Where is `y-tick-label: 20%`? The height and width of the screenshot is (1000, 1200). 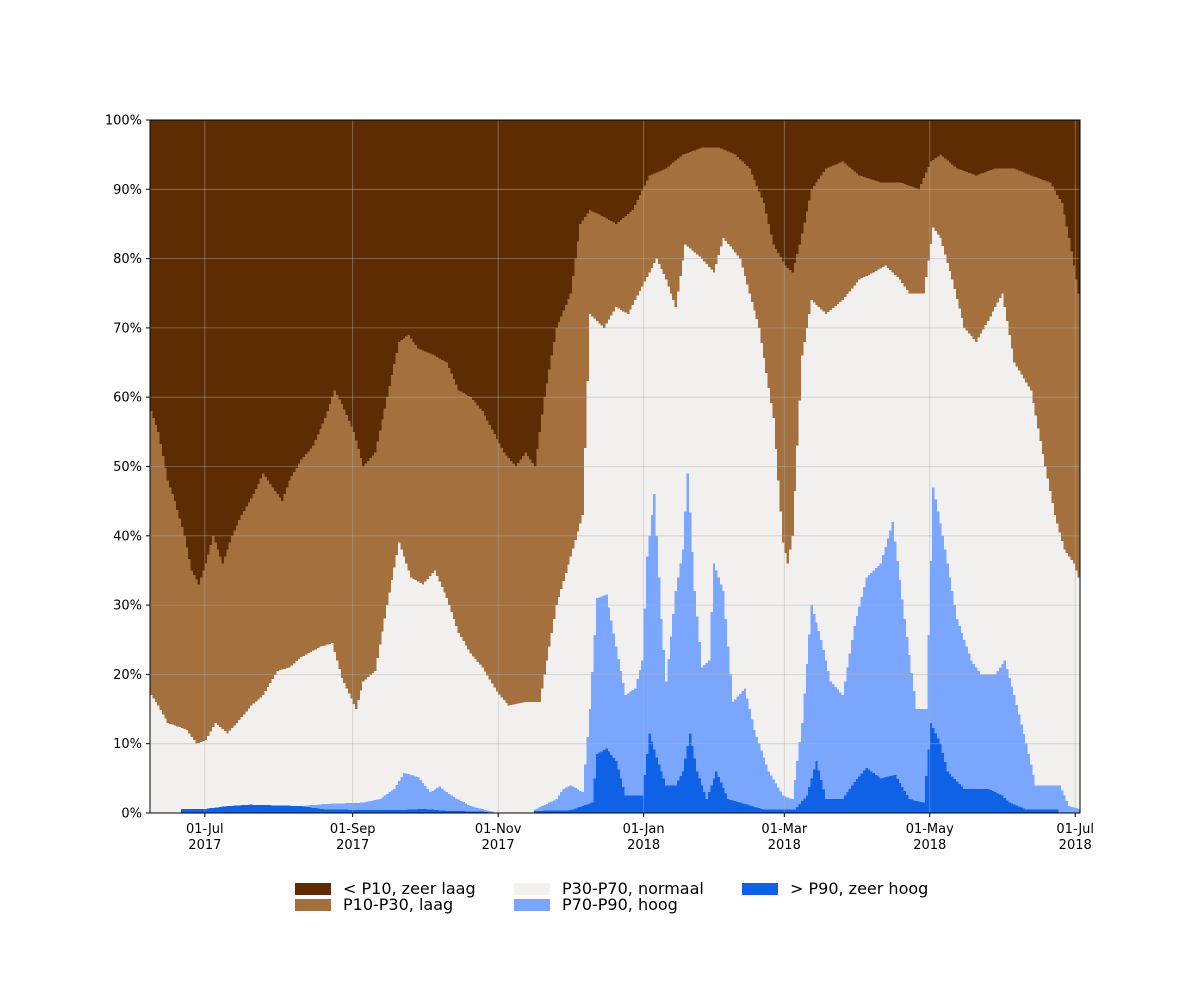
y-tick-label: 20% is located at coordinates (127, 675).